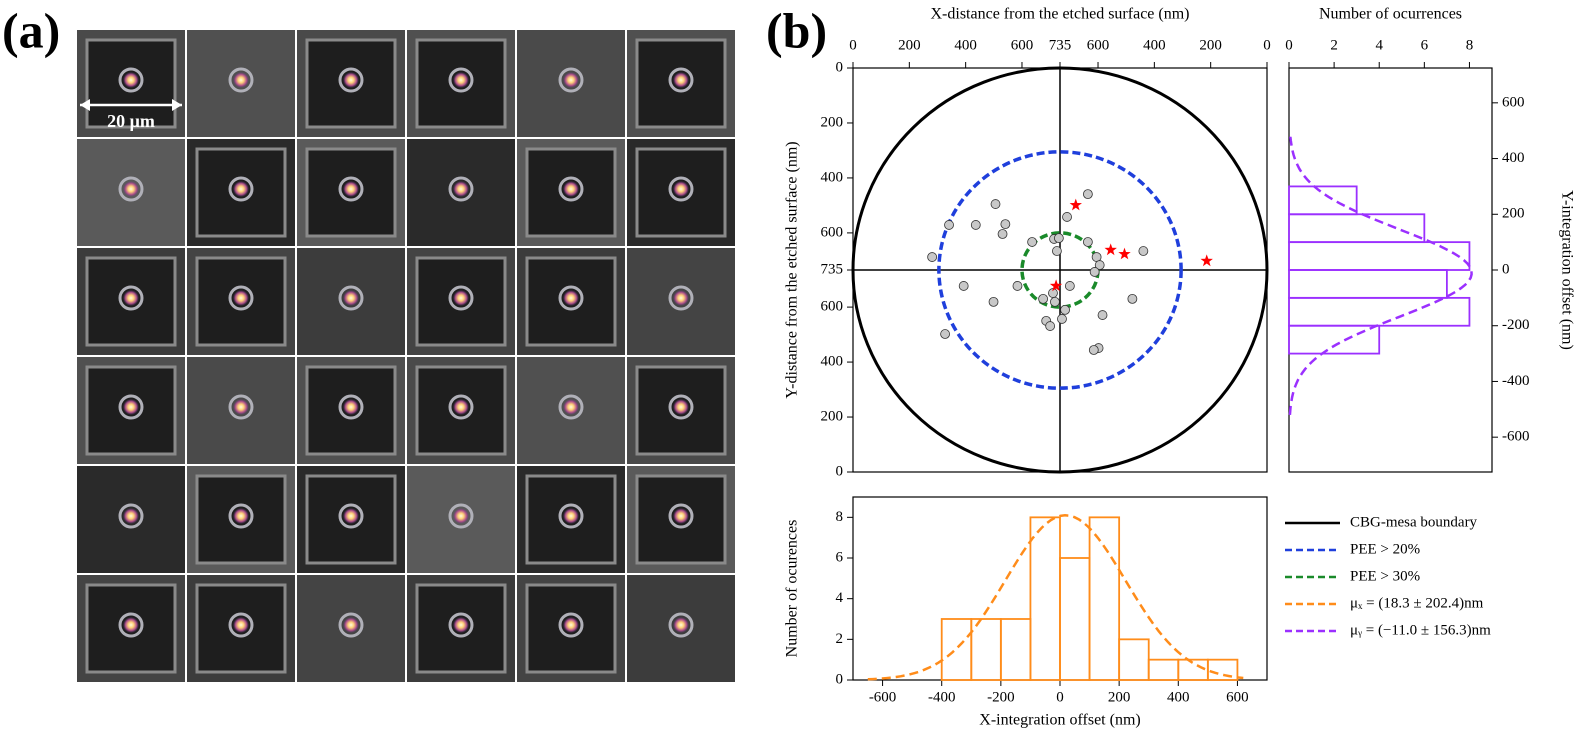  What do you see at coordinates (1516, 325) in the screenshot?
I see `y-tick-label: -200` at bounding box center [1516, 325].